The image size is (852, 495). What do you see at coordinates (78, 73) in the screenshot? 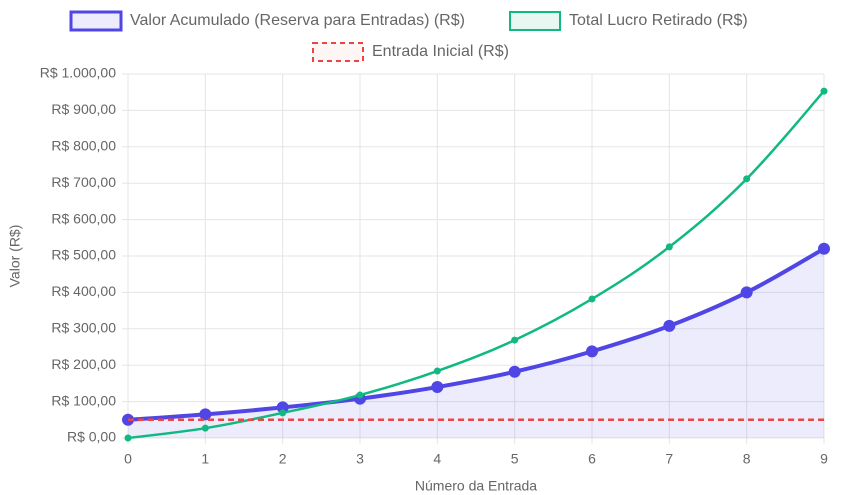
I see `y-tick-label: R$ 1.000,00` at bounding box center [78, 73].